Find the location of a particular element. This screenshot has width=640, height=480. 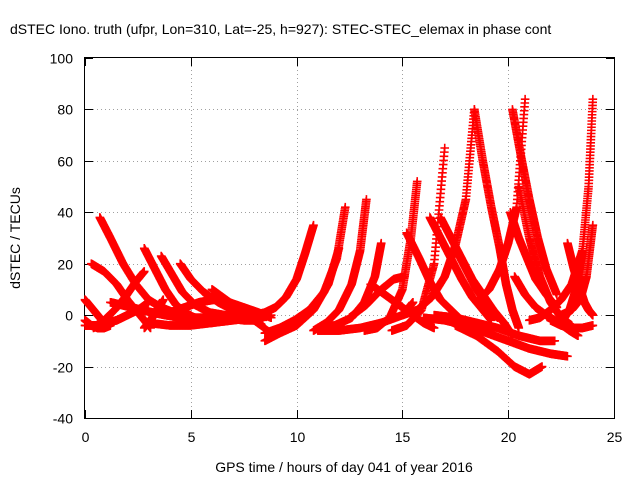

x-tick-label: 10 is located at coordinates (298, 437).